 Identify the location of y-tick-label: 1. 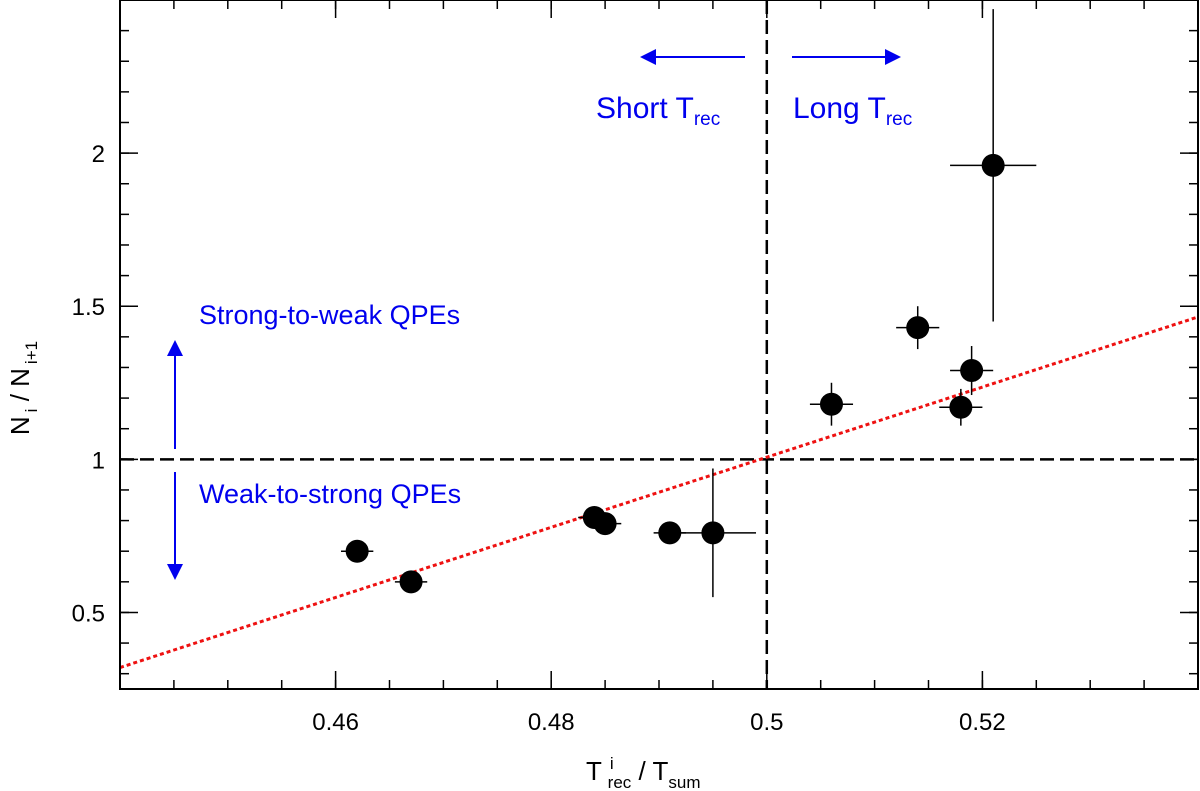
(98, 460).